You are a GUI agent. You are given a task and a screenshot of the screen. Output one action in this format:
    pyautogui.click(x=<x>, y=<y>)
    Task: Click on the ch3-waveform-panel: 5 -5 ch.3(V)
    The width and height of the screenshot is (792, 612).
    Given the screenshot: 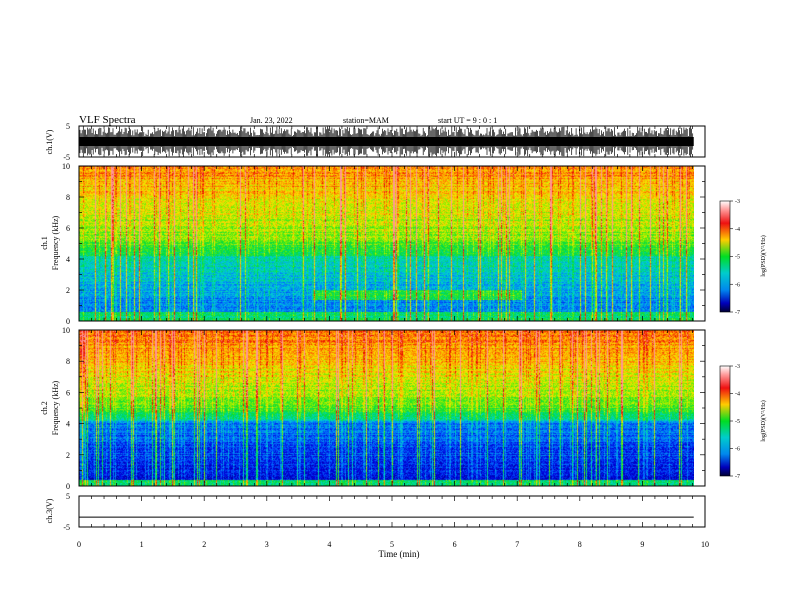 What is the action you would take?
    pyautogui.click(x=375, y=512)
    